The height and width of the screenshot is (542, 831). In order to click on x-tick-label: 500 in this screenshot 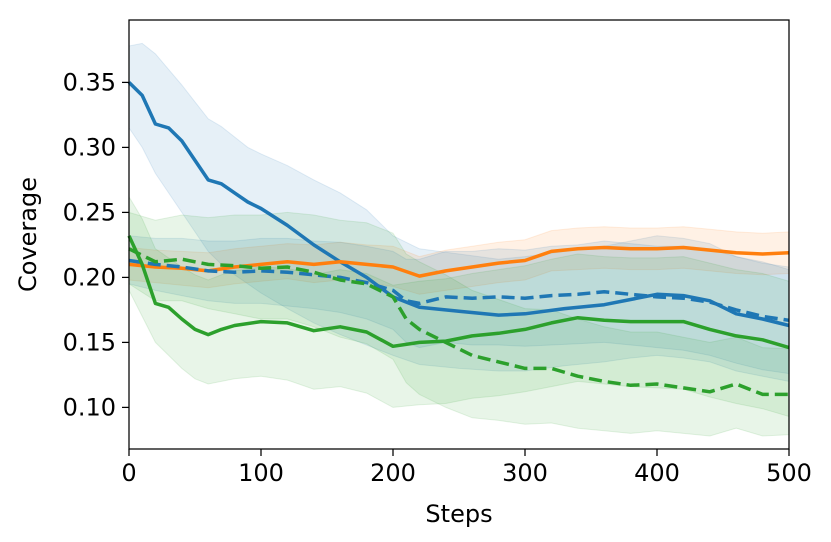, I will do `click(789, 473)`.